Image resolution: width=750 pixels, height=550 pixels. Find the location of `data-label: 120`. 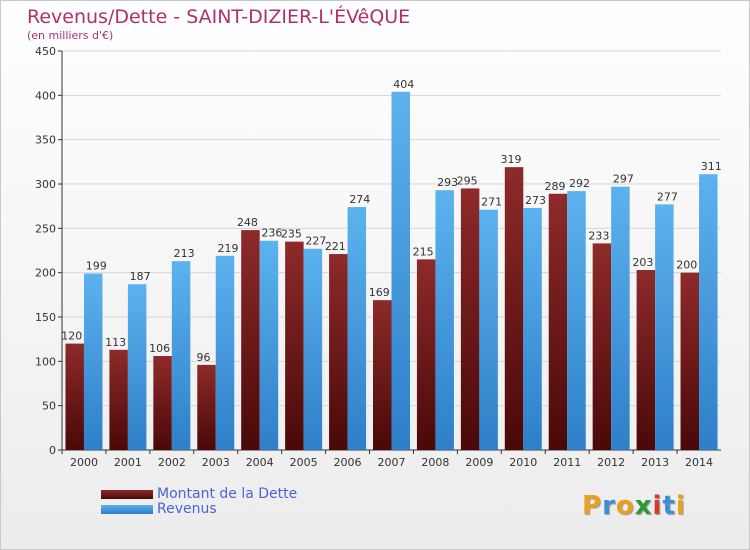

data-label: 120 is located at coordinates (71, 336).